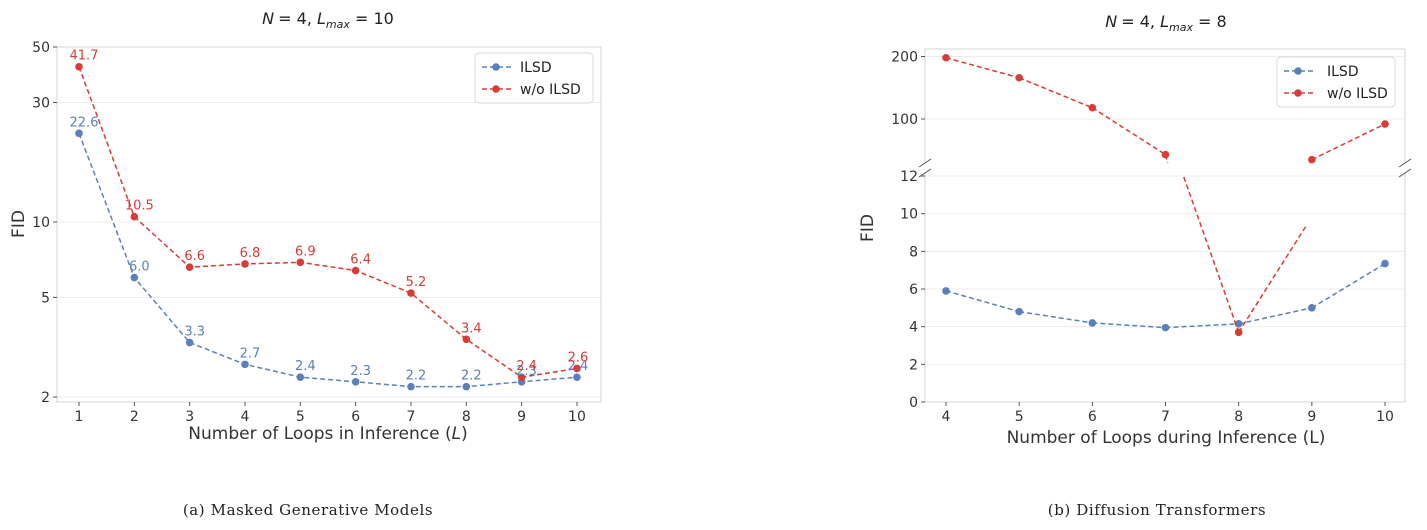 This screenshot has width=1427, height=530. Describe the element at coordinates (913, 403) in the screenshot. I see `panel-b-ytick-label-0: 0` at that location.